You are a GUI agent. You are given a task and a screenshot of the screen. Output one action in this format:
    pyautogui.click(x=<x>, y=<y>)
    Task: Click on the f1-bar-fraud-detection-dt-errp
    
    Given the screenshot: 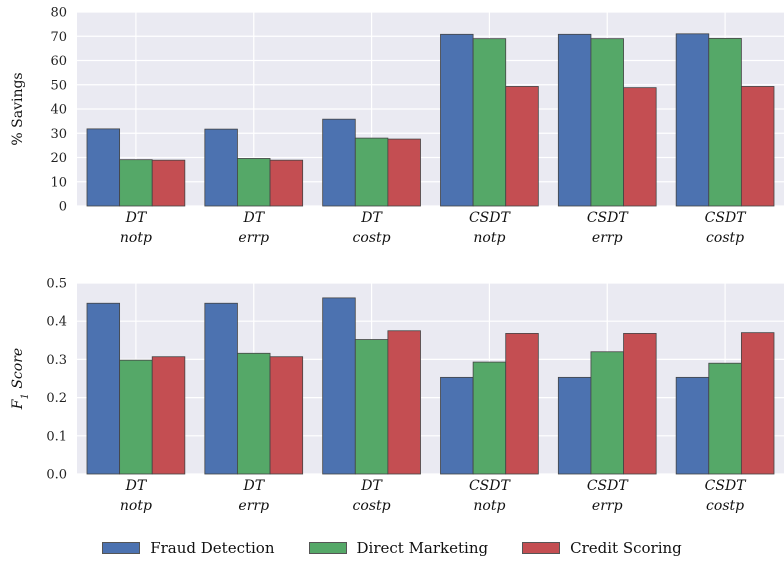 What is the action you would take?
    pyautogui.click(x=221, y=388)
    